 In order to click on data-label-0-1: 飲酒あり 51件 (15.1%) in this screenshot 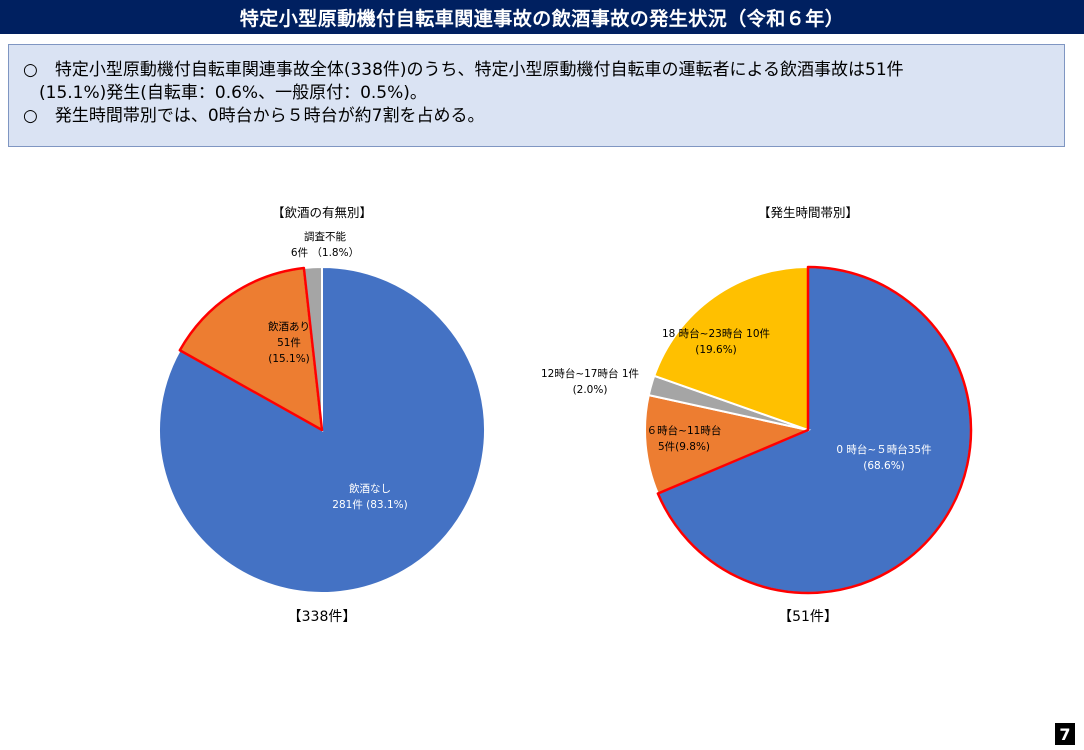, I will do `click(289, 342)`.